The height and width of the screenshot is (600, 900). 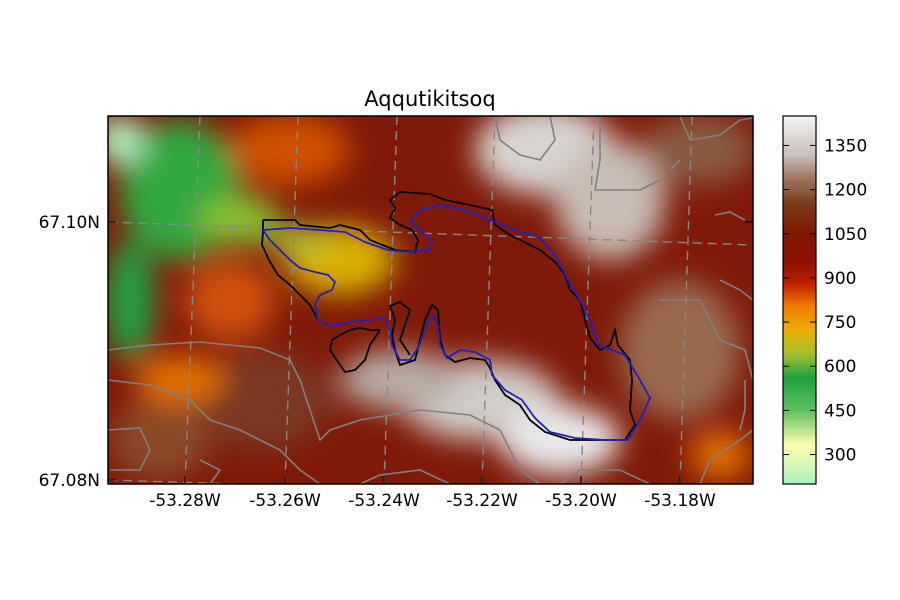 I want to click on lat-label: 67.08N, so click(x=69, y=481).